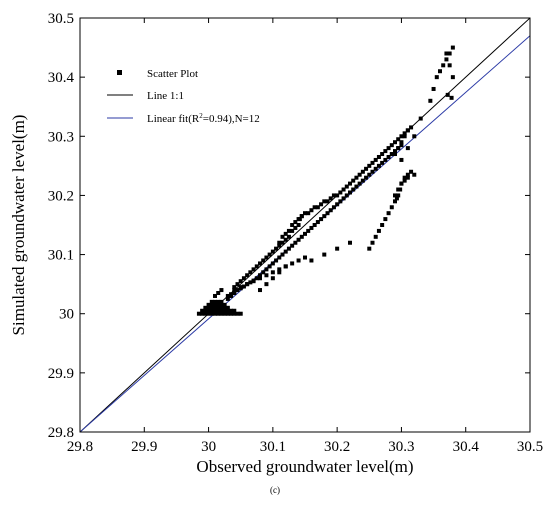 Image resolution: width=550 pixels, height=506 pixels. What do you see at coordinates (61, 374) in the screenshot?
I see `y-tick-label: 29.9` at bounding box center [61, 374].